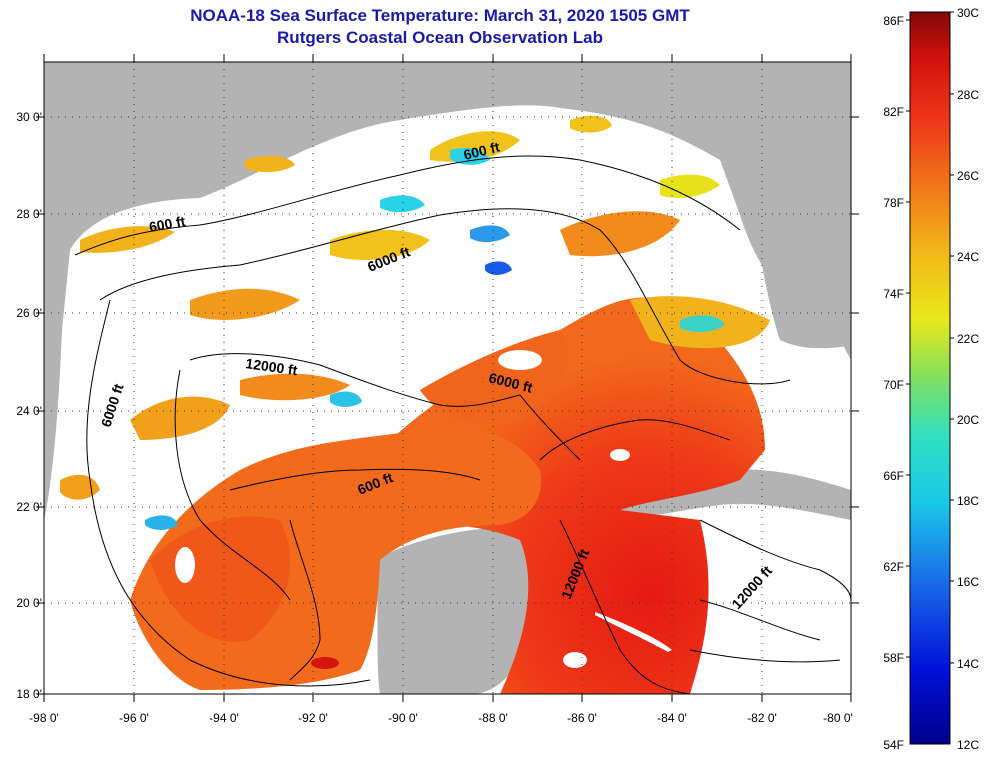 This screenshot has height=761, width=992. Describe the element at coordinates (29, 214) in the screenshot. I see `lat-label-28: 28 0'` at that location.